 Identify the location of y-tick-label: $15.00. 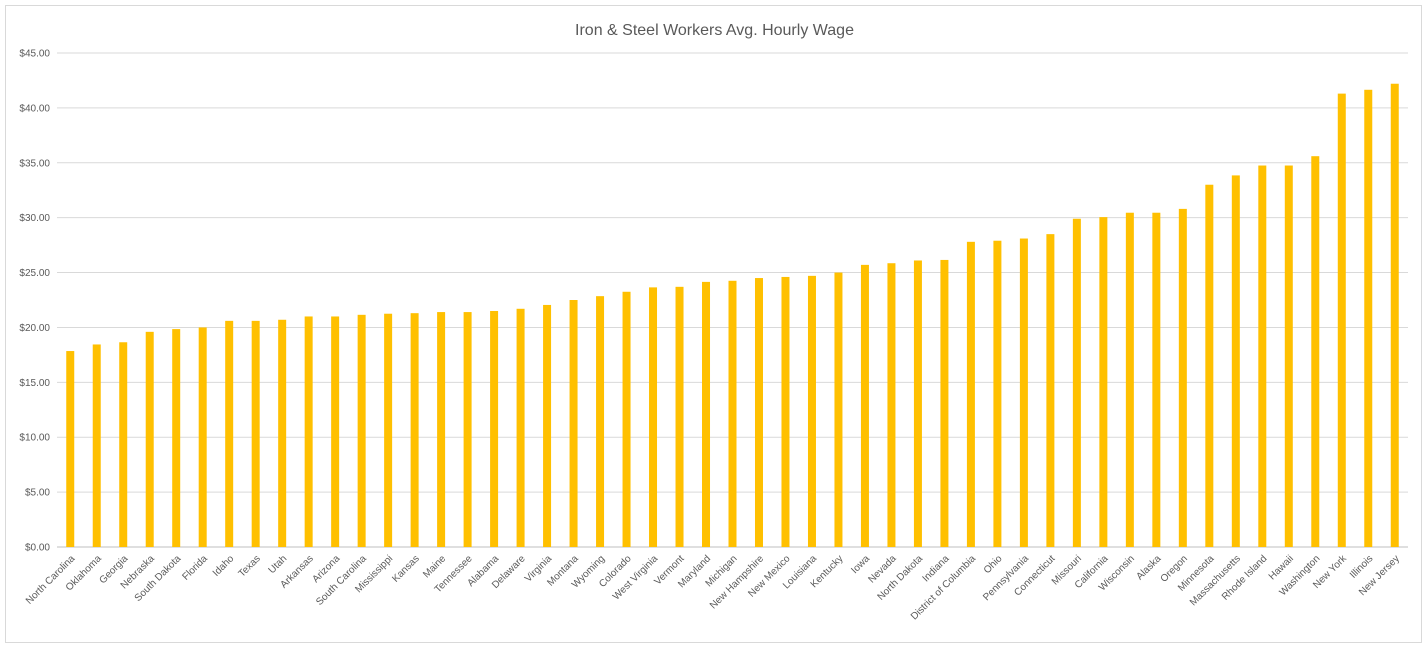
(34, 383).